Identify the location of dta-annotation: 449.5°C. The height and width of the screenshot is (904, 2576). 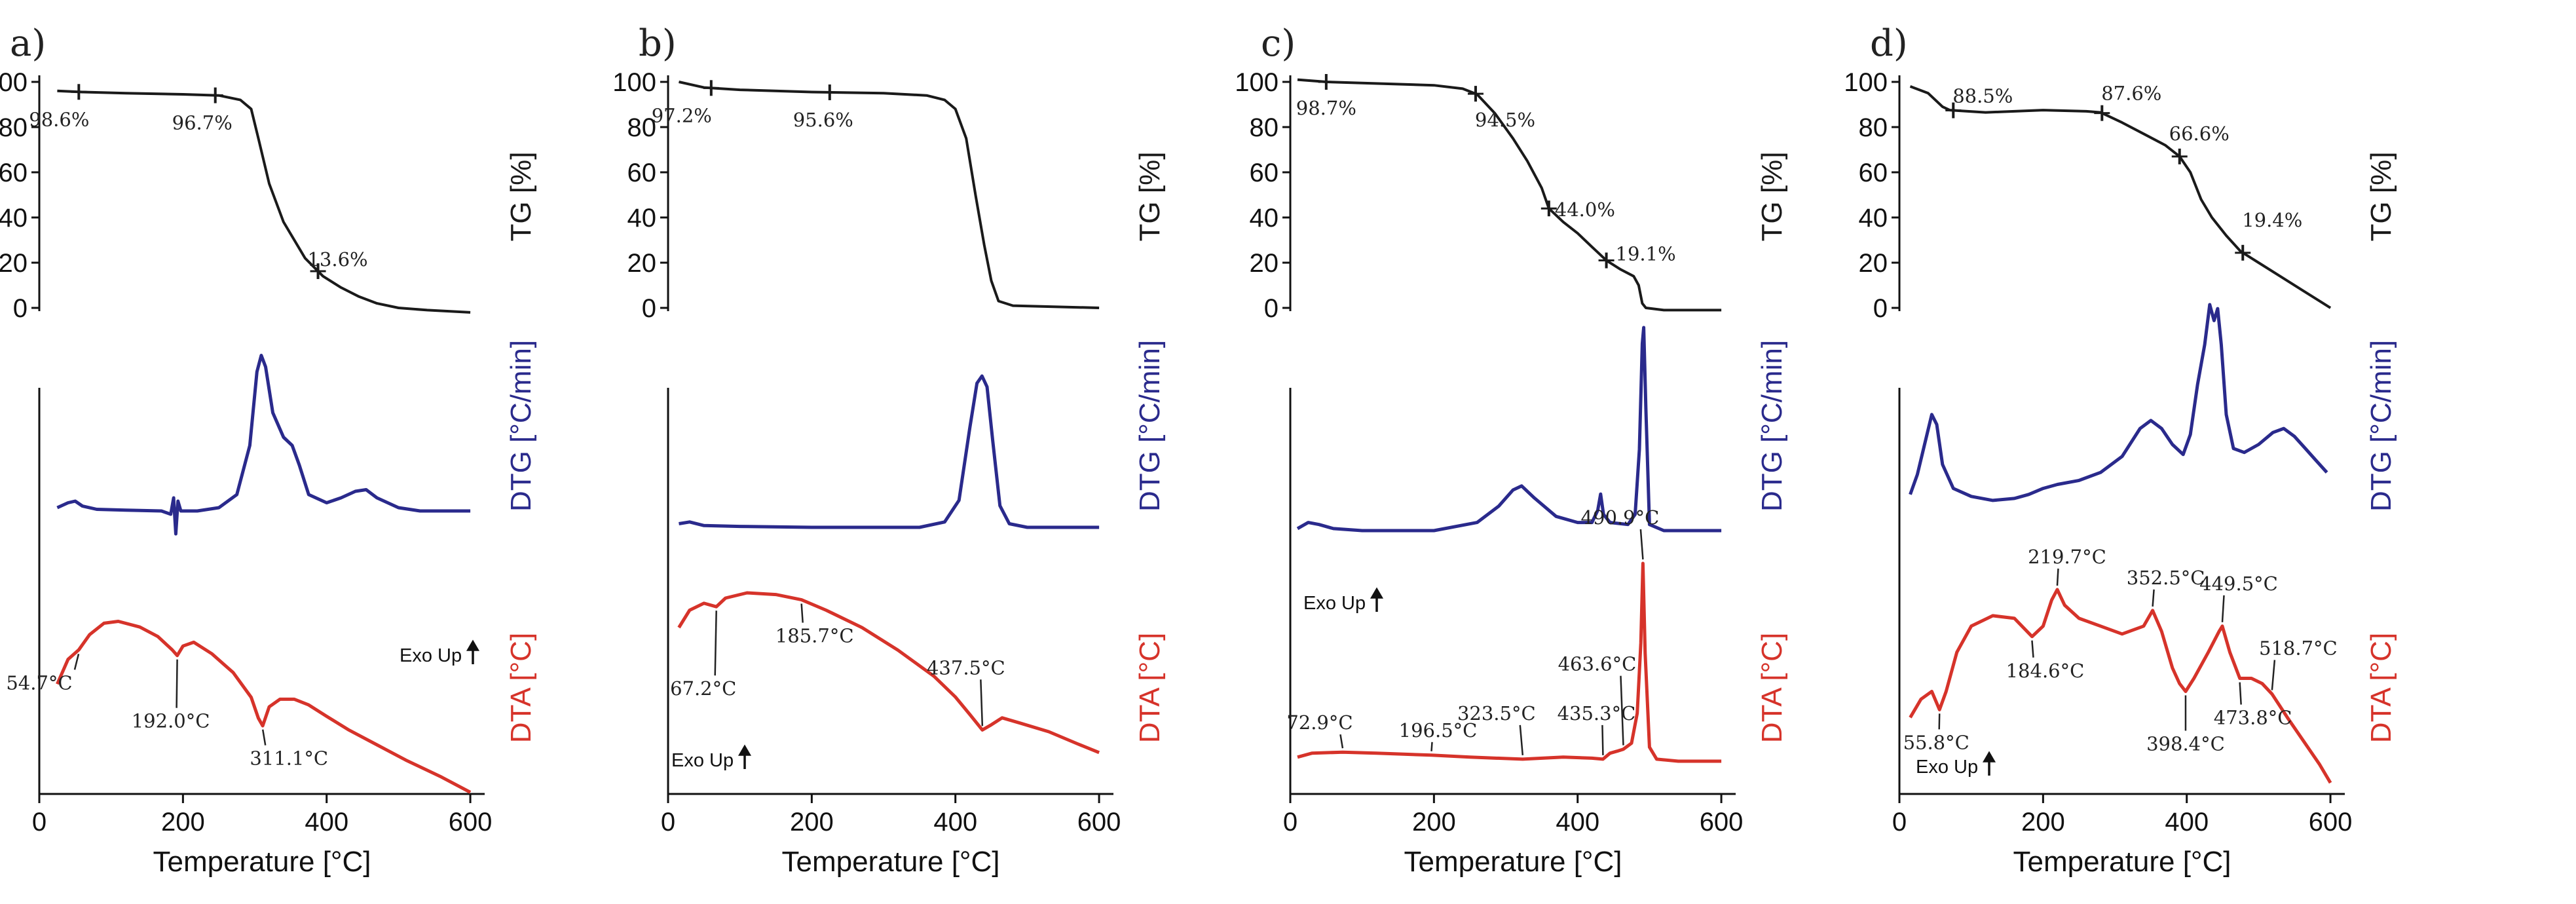
(2238, 584).